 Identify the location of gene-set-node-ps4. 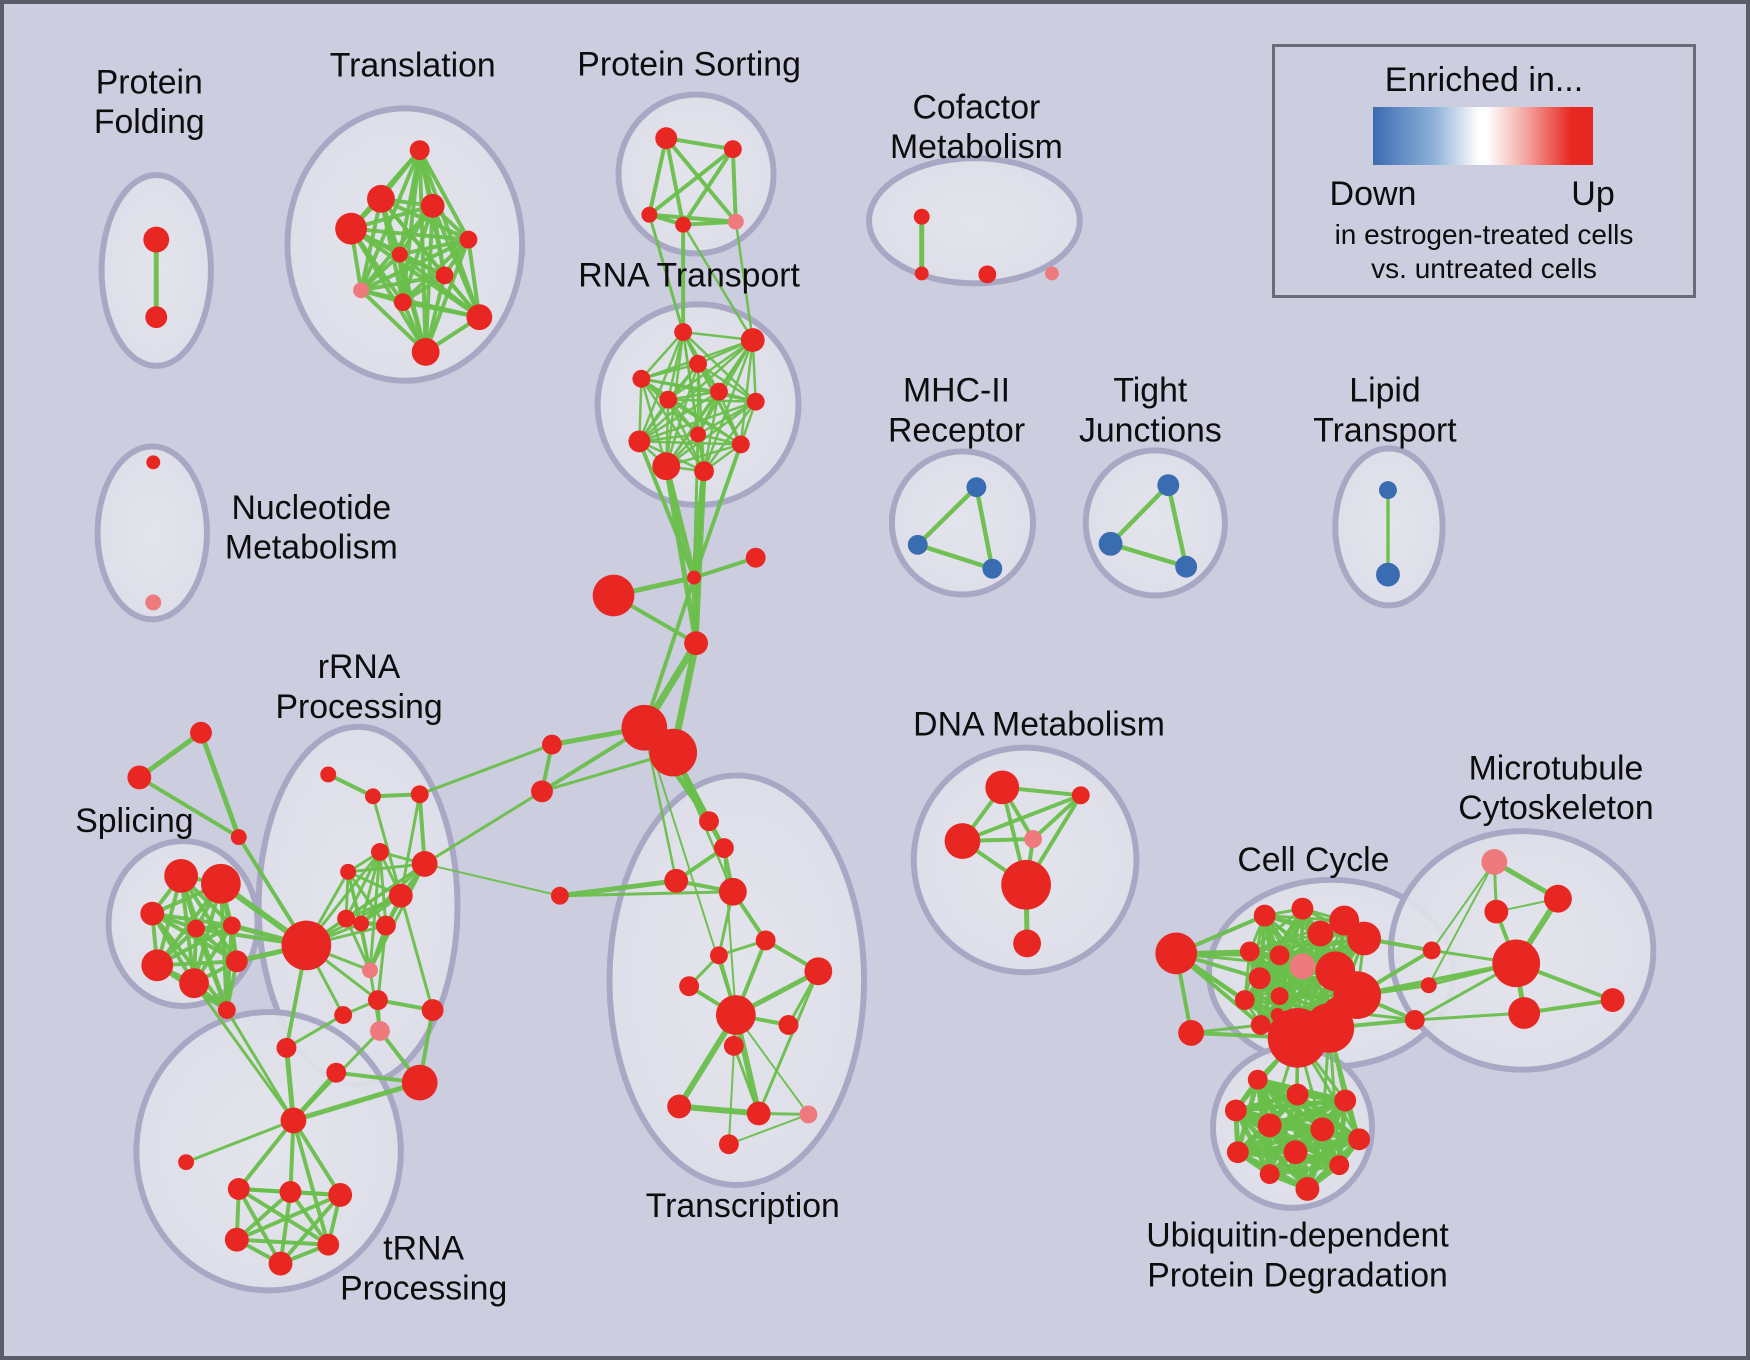
(683, 224).